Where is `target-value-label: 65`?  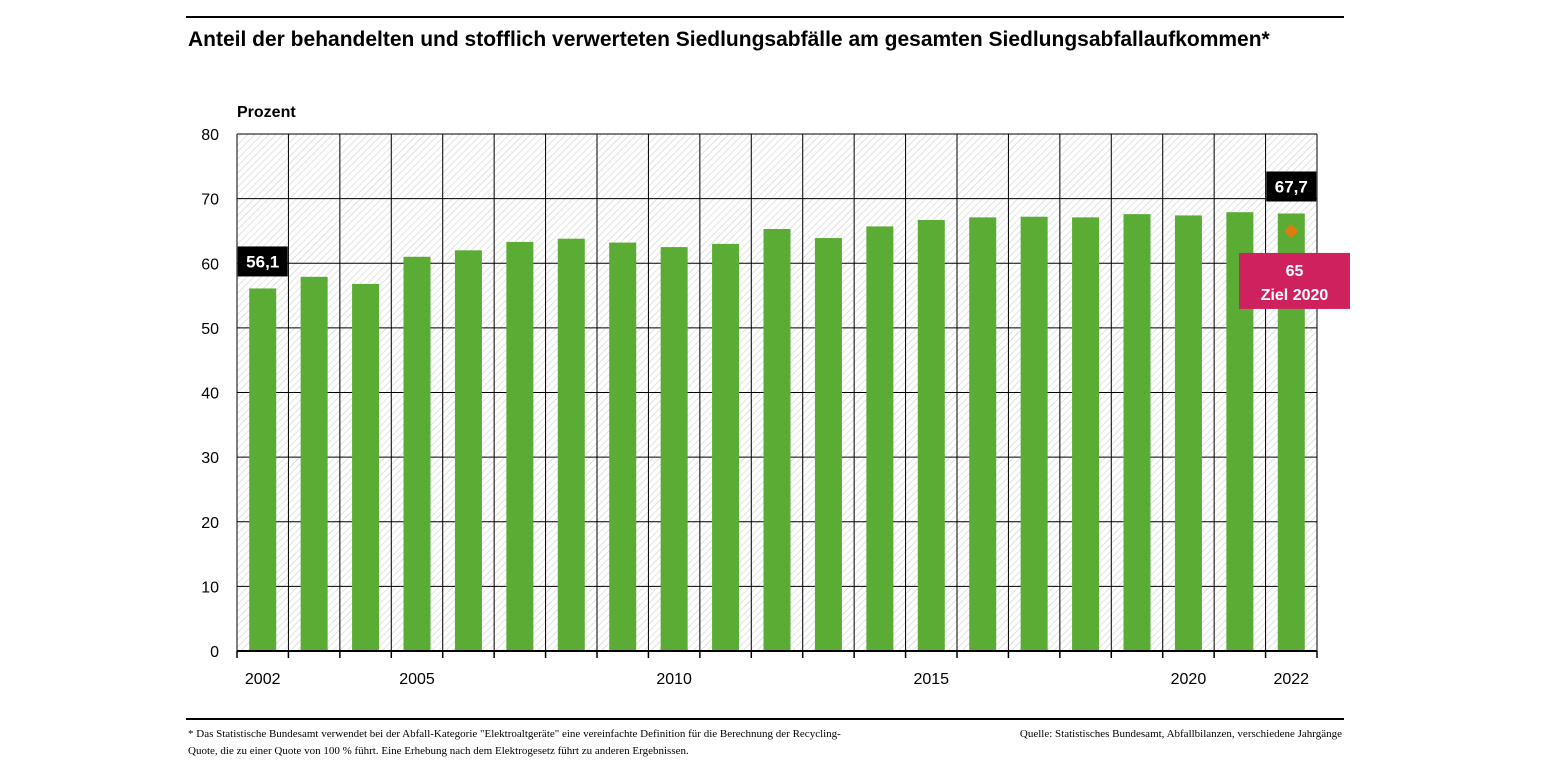 target-value-label: 65 is located at coordinates (1295, 271).